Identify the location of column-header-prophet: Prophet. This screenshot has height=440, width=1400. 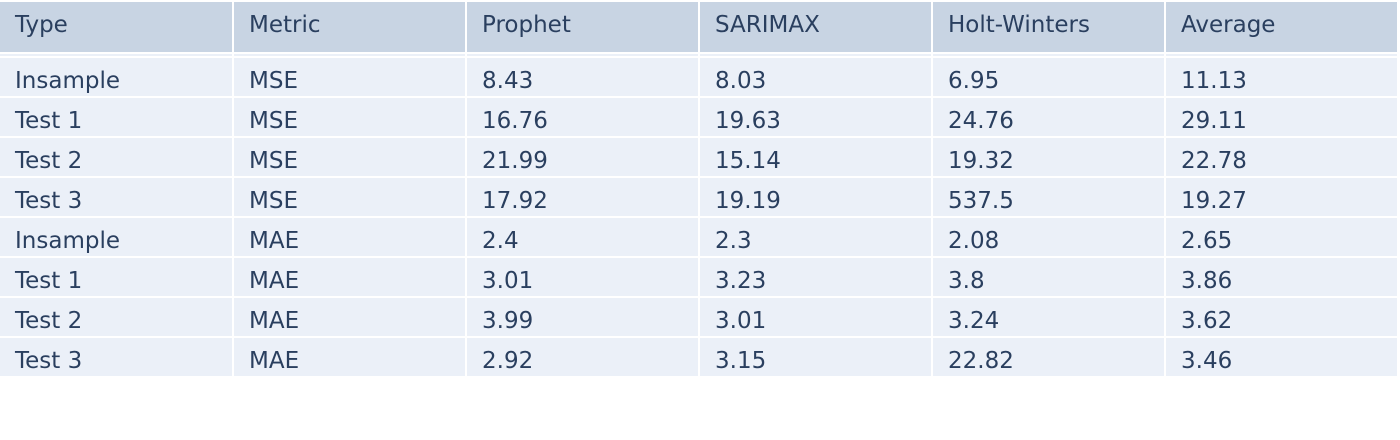
(582, 27).